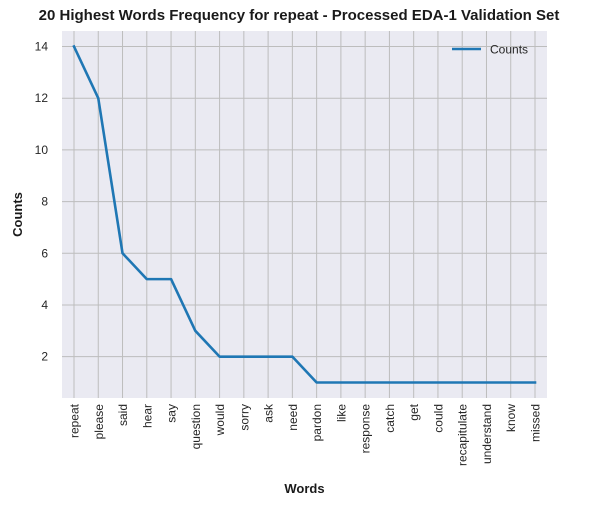 This screenshot has width=598, height=506. Describe the element at coordinates (75, 420) in the screenshot. I see `x-tick-label: repeat` at that location.